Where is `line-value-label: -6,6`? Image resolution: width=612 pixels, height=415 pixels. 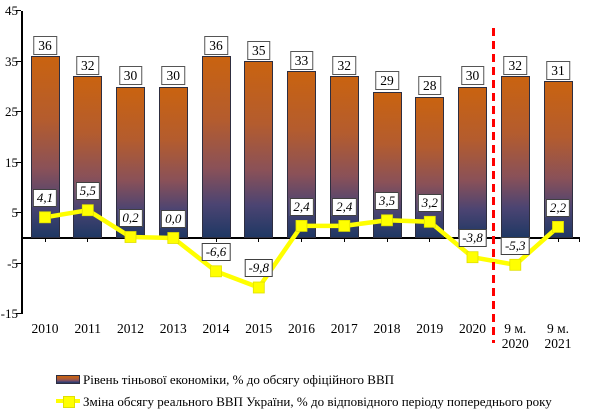
line-value-label: -6,6 is located at coordinates (216, 252).